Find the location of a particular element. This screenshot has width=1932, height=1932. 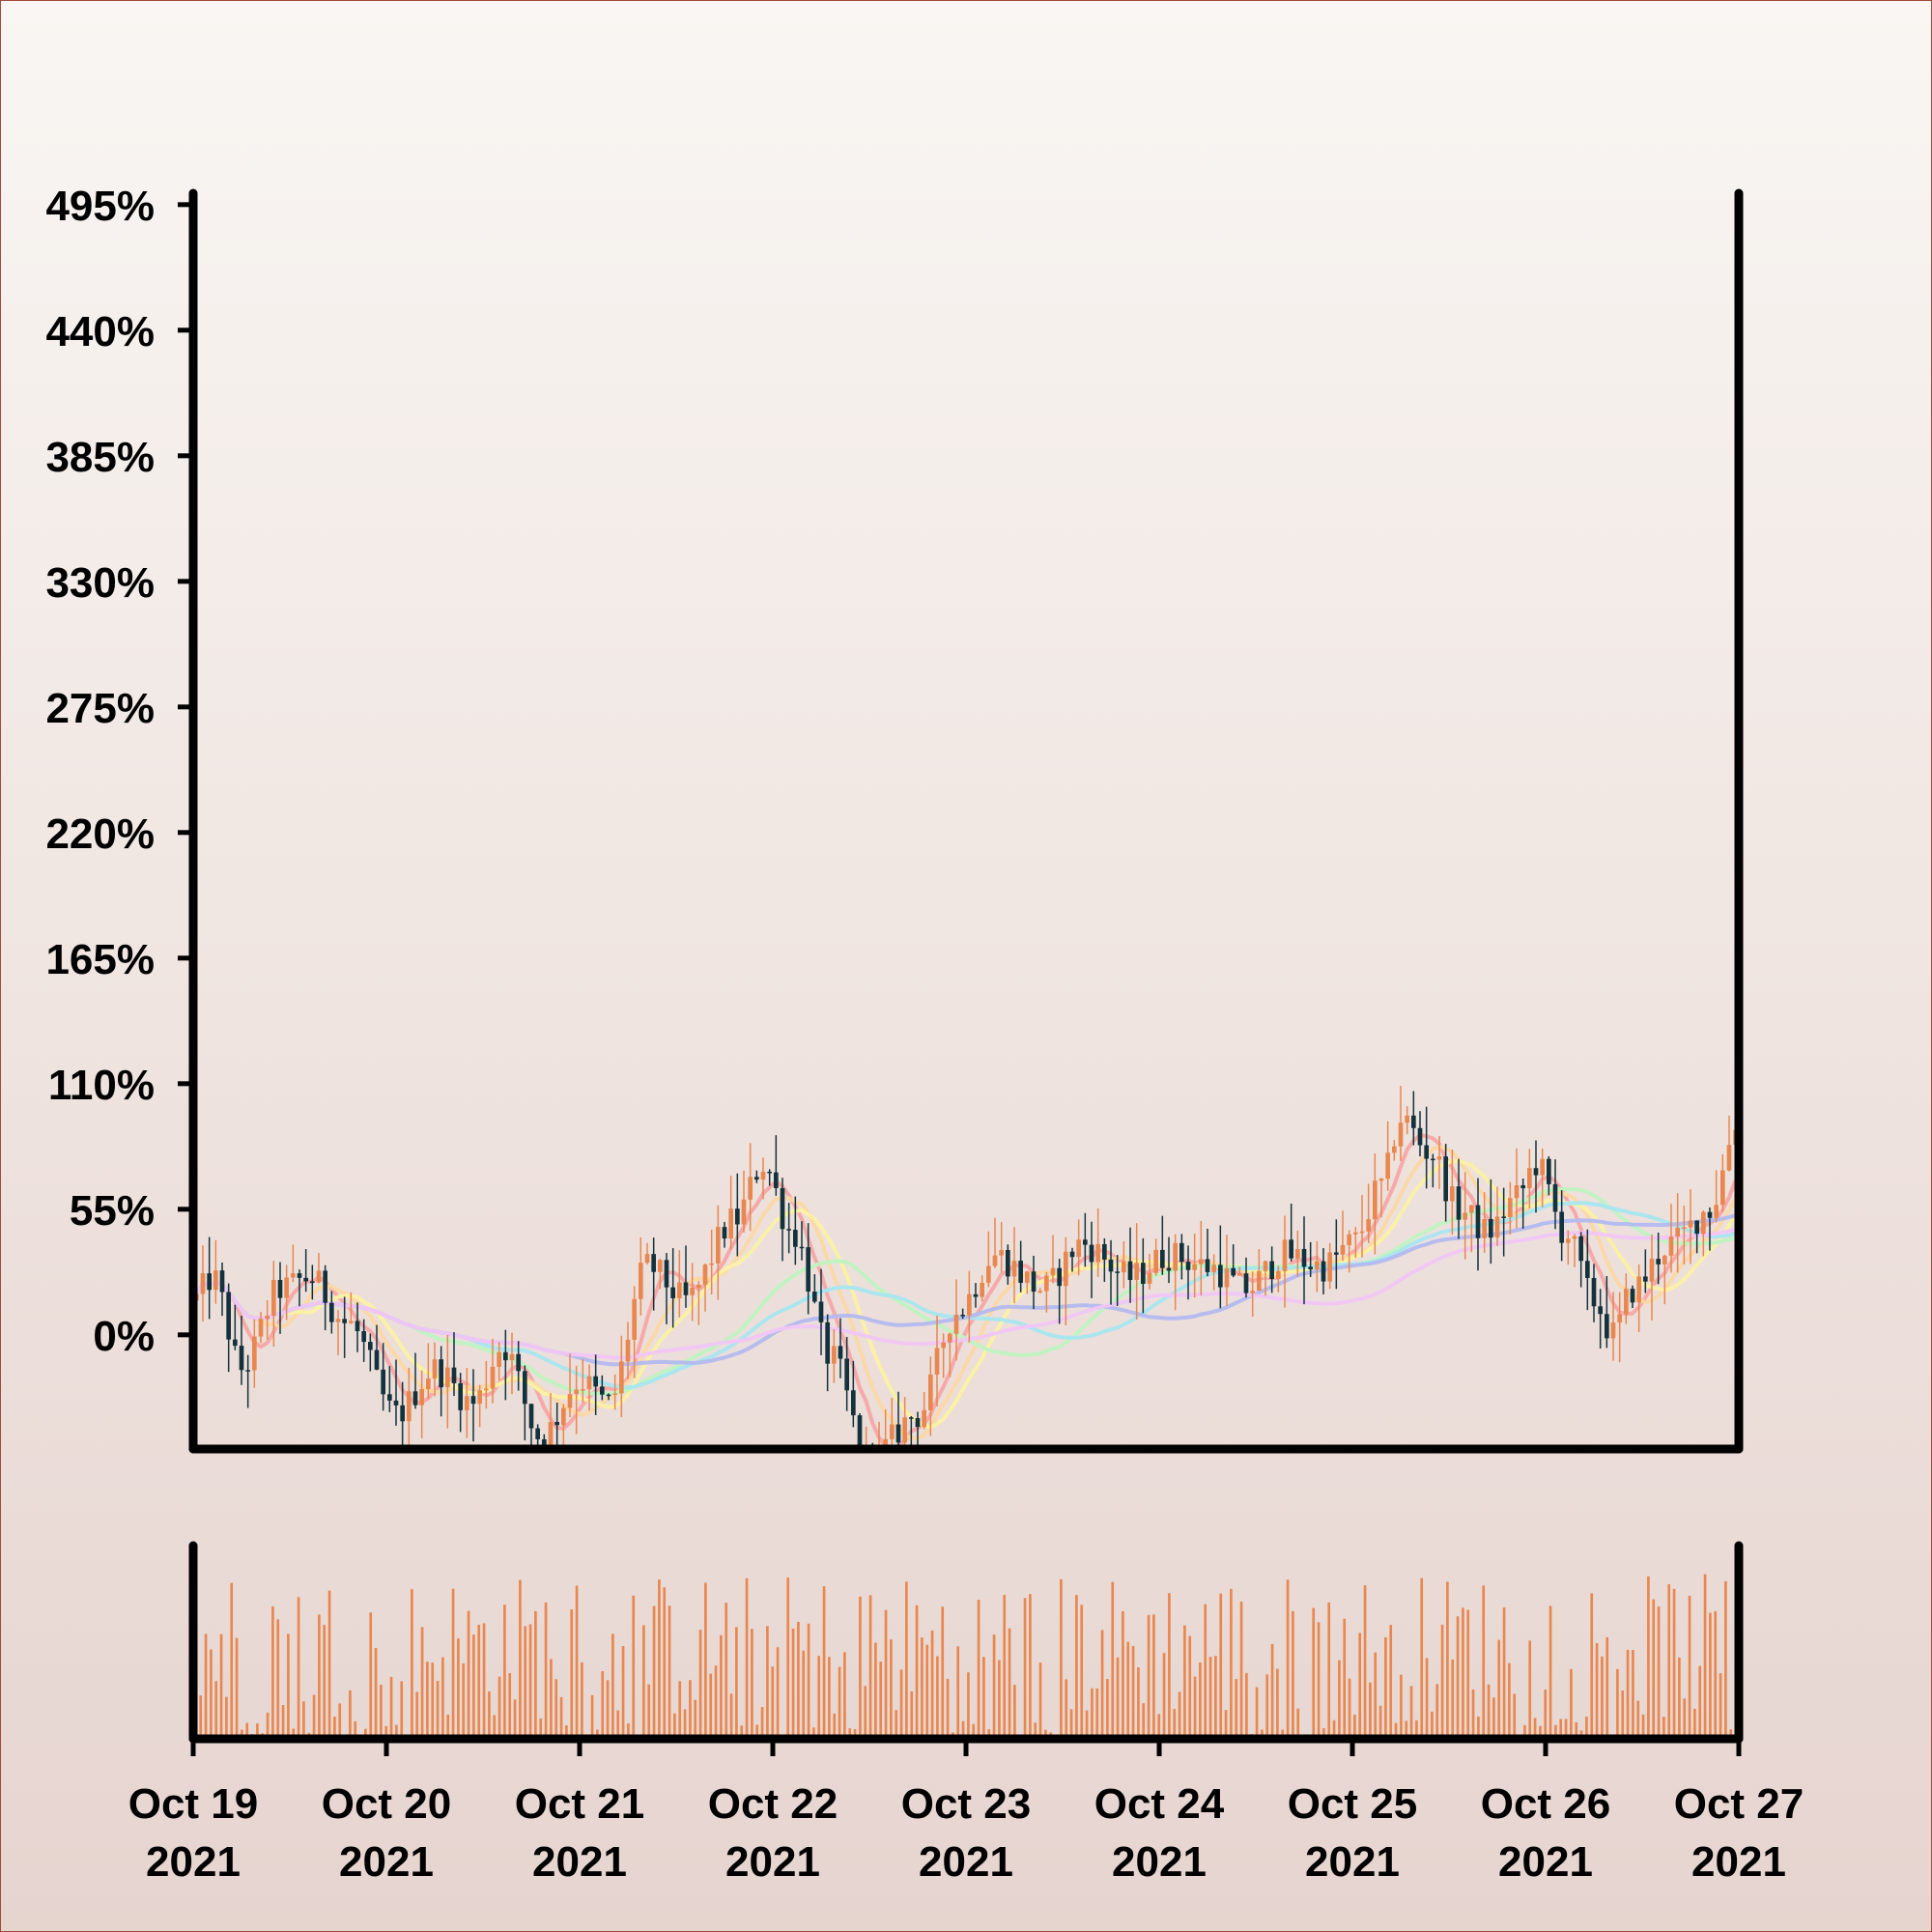

x-tick-label-date: Oct 21 is located at coordinates (580, 1804).